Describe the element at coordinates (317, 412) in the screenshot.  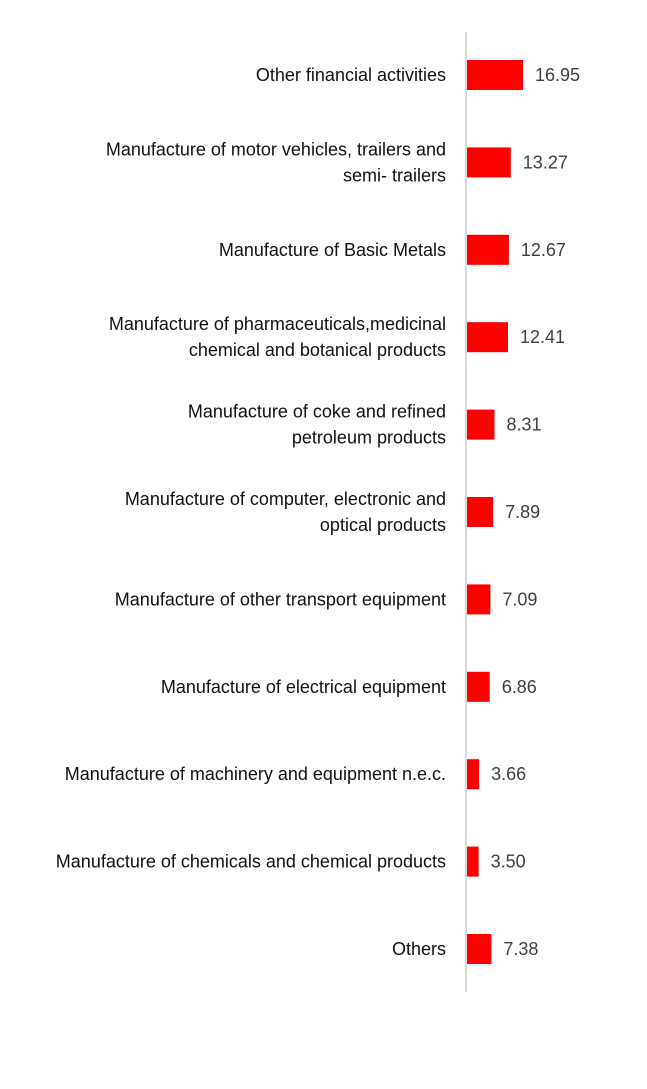
I see `category-label-4-line-0: Manufacture of coke and refined` at that location.